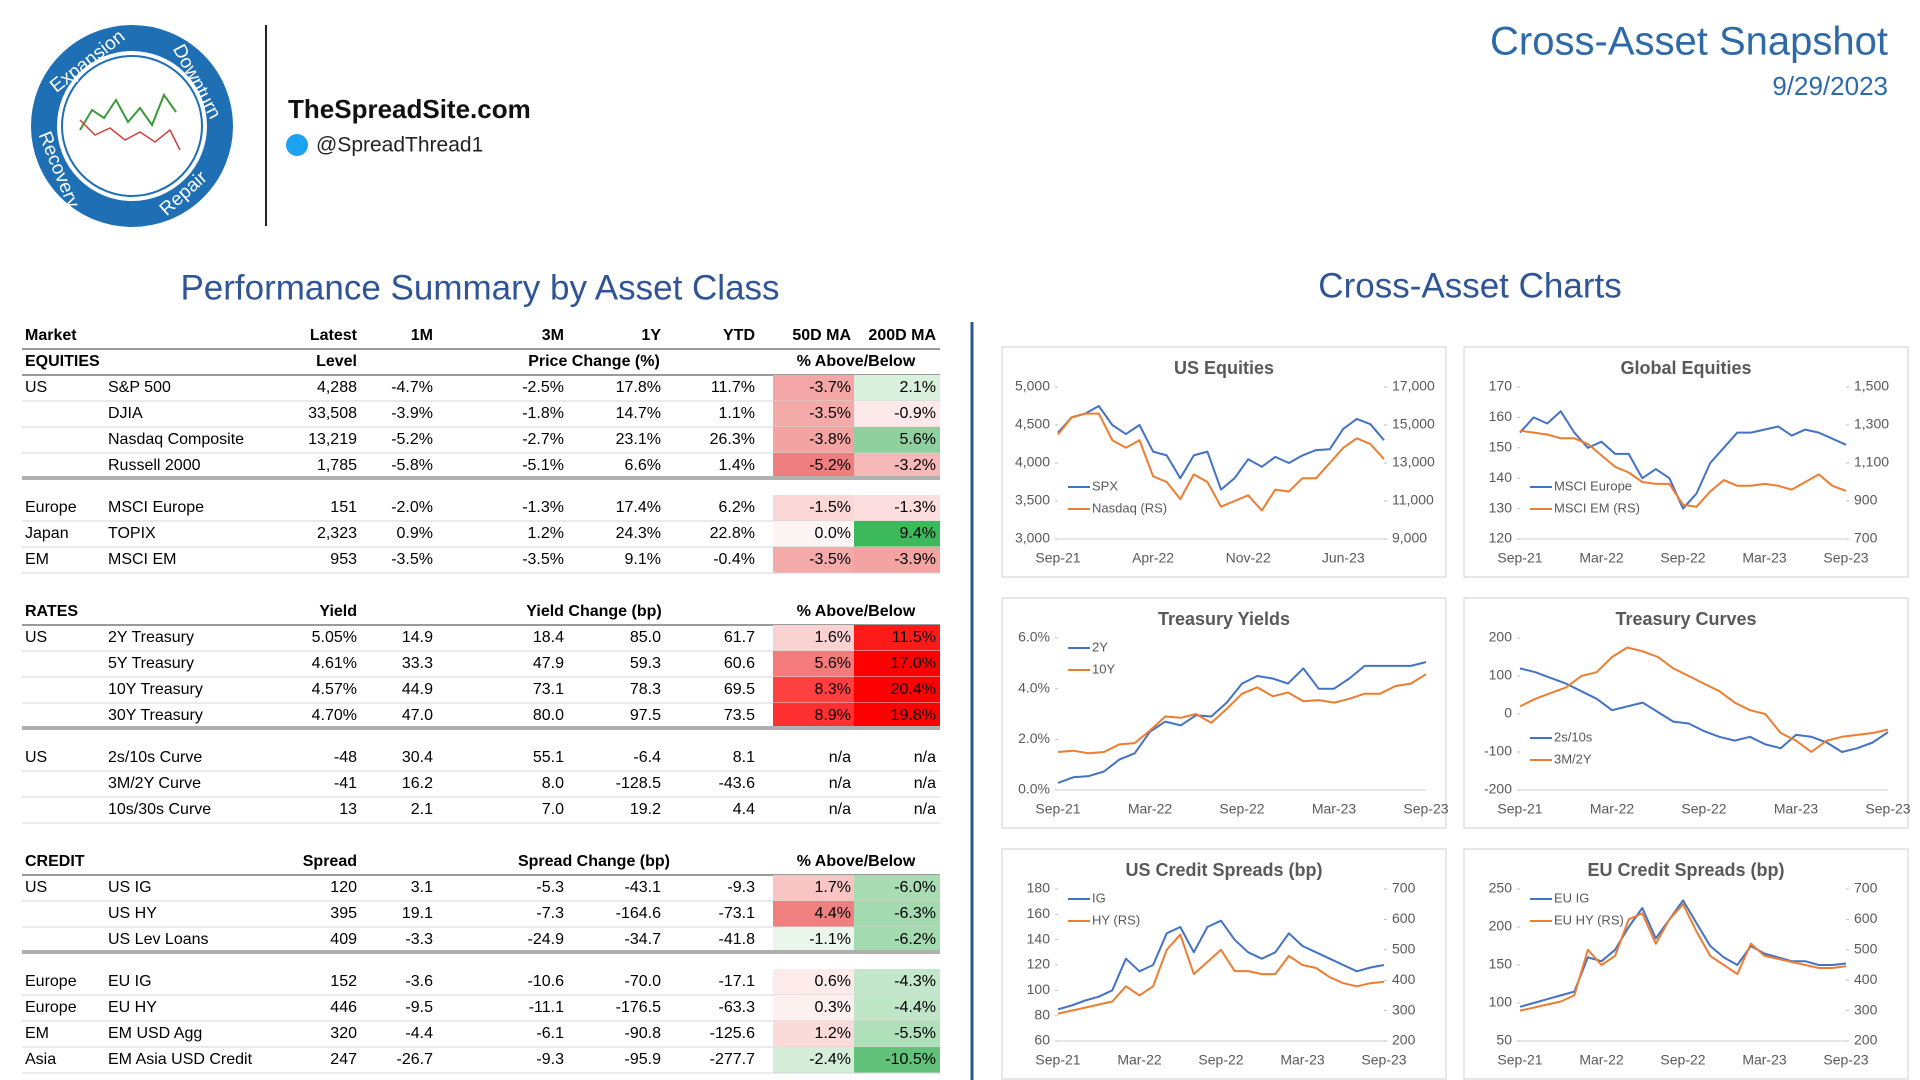  What do you see at coordinates (645, 715) in the screenshot?
I see `table-cell: 97.5` at bounding box center [645, 715].